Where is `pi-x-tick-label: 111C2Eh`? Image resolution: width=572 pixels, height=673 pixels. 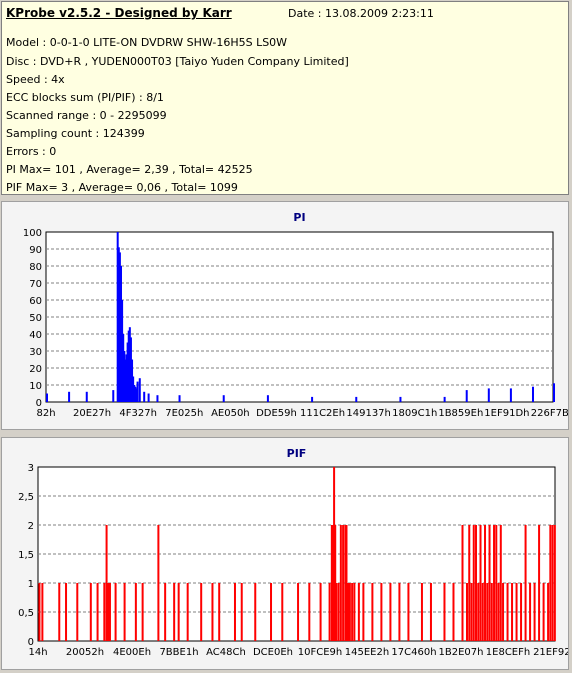
pi-x-tick-label: 111C2Eh is located at coordinates (322, 413).